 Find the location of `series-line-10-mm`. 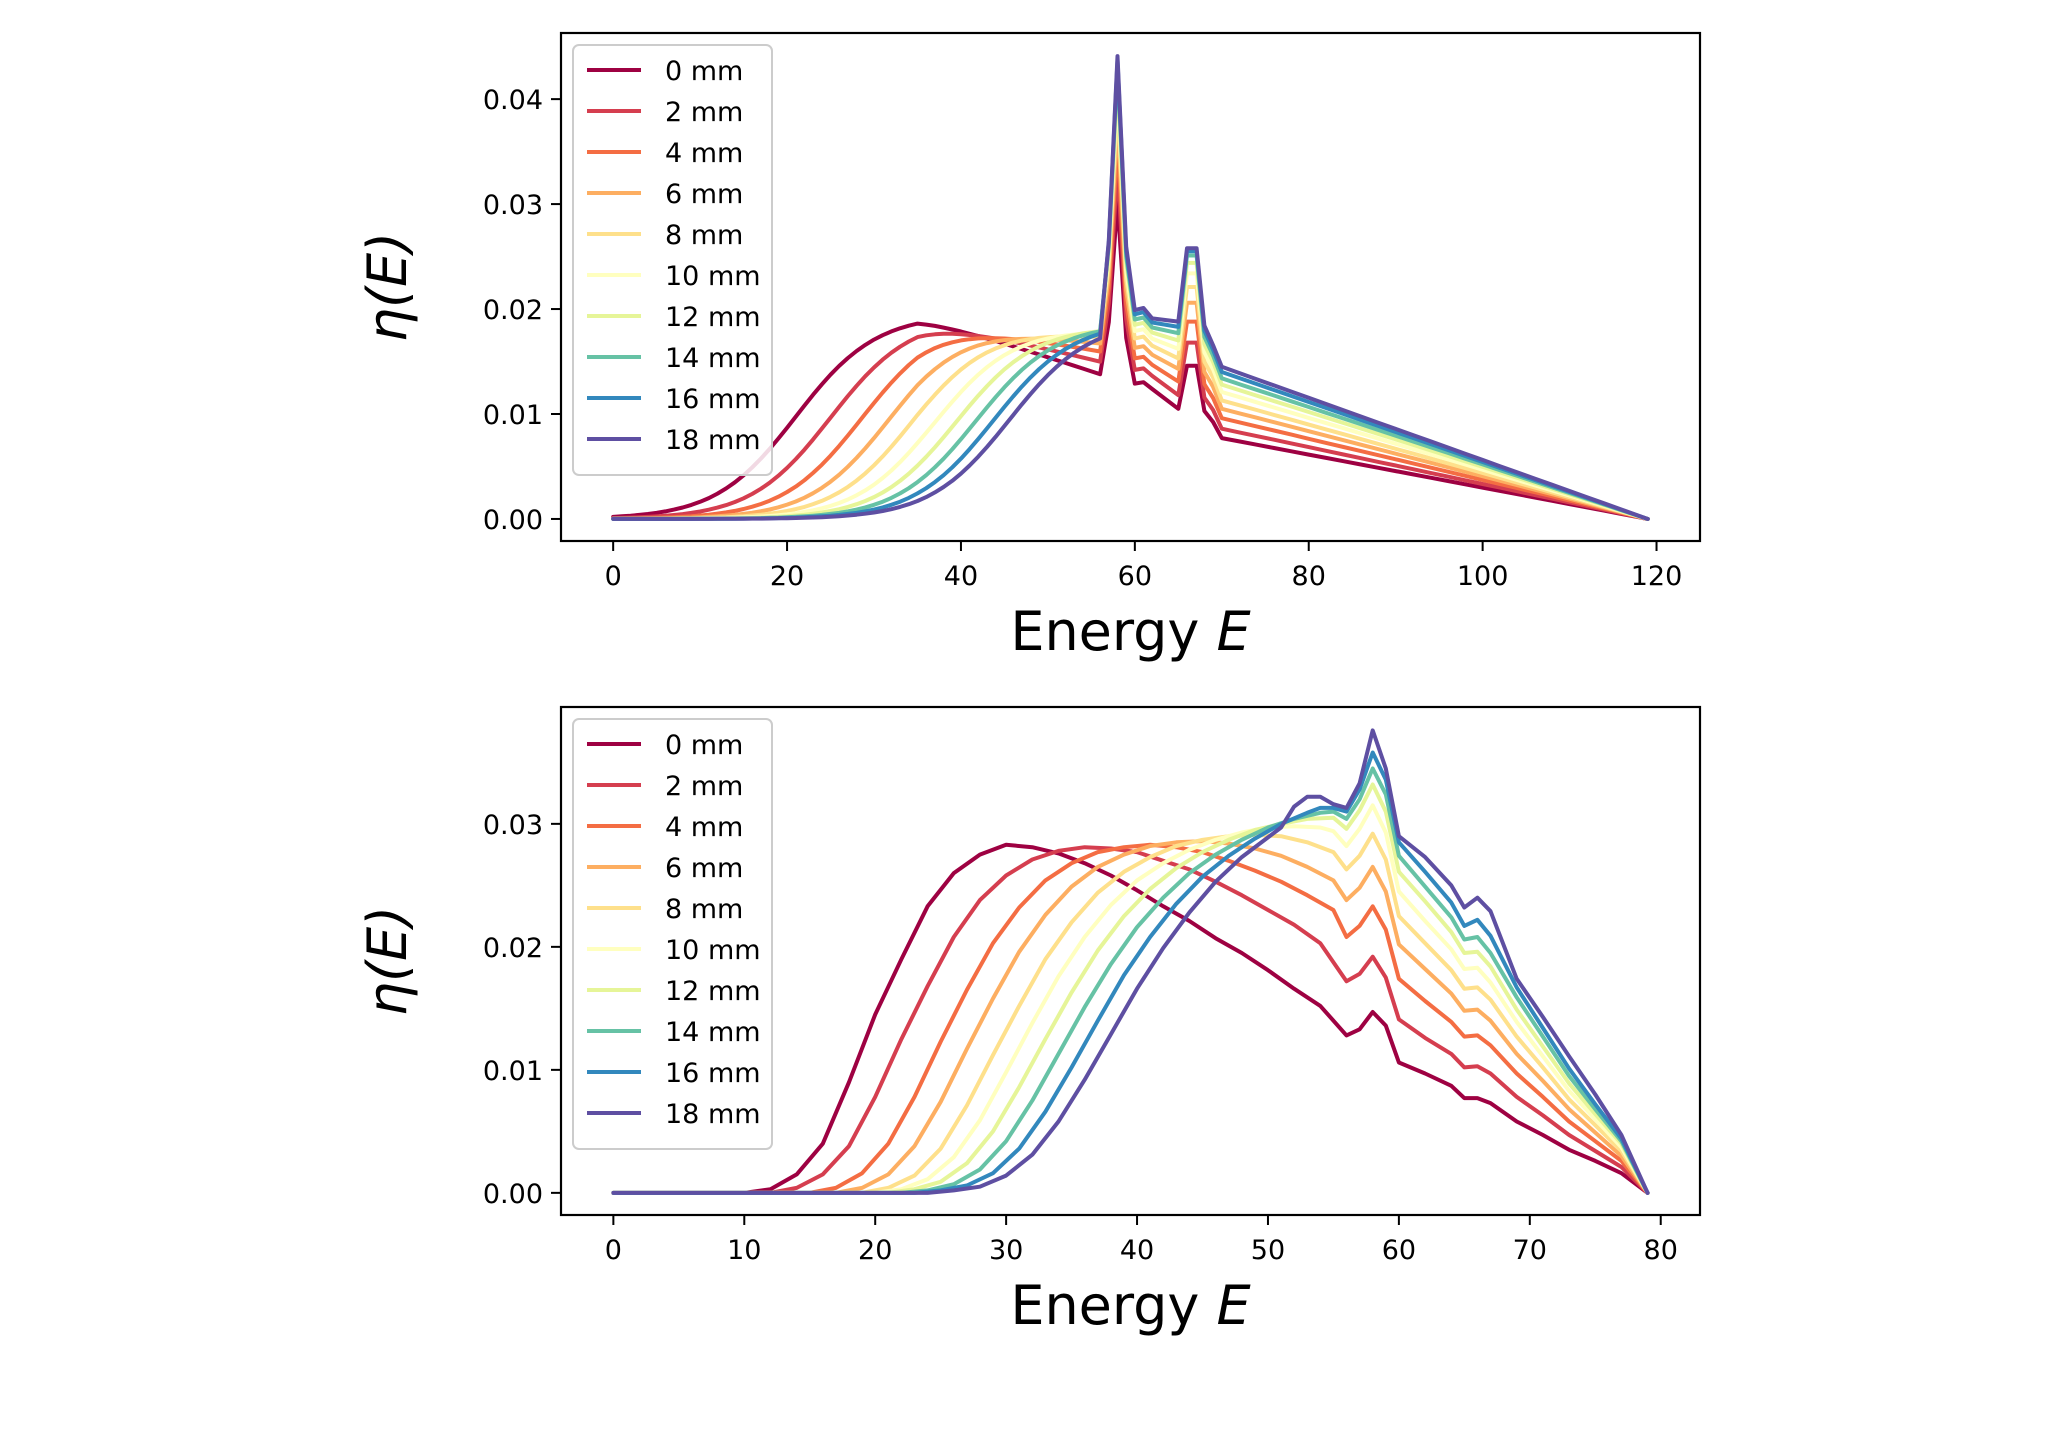

series-line-10-mm is located at coordinates (1130, 999).